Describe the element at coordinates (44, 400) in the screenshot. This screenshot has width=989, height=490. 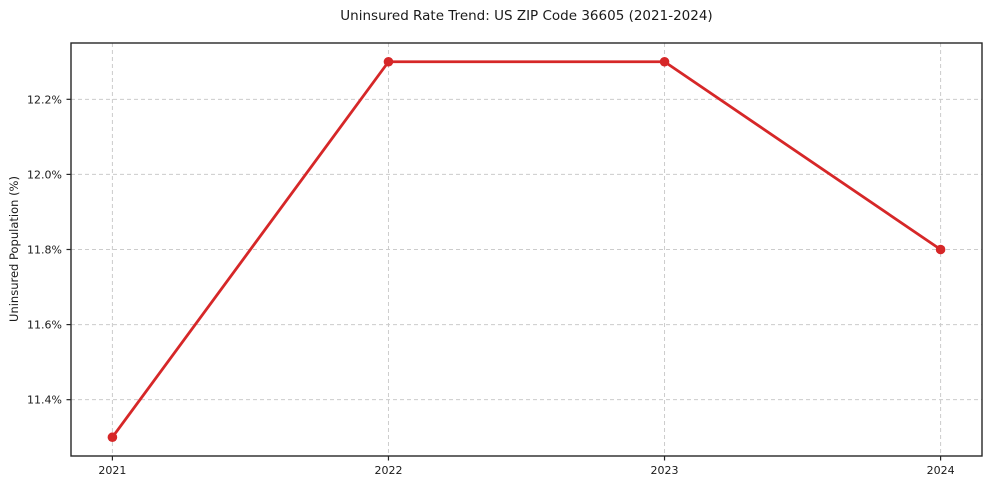
I see `y-tick-label: 11.4%` at that location.